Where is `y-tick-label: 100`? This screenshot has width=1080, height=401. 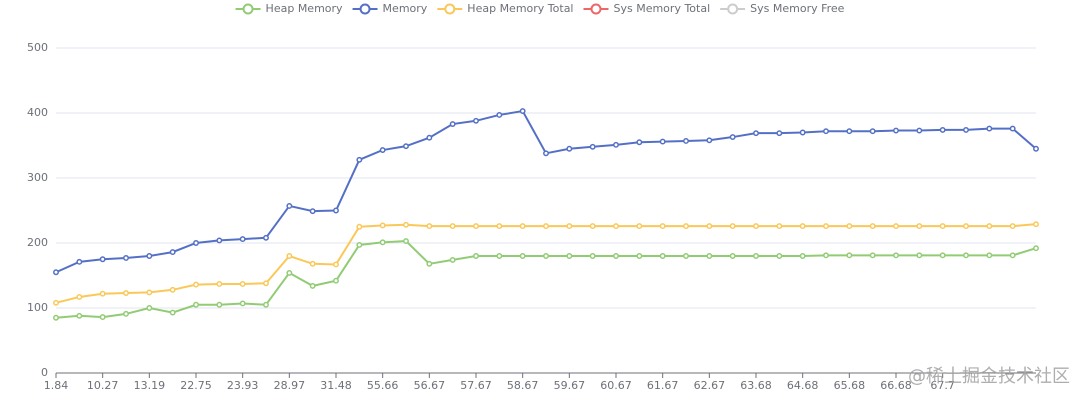 y-tick-label: 100 is located at coordinates (37, 307).